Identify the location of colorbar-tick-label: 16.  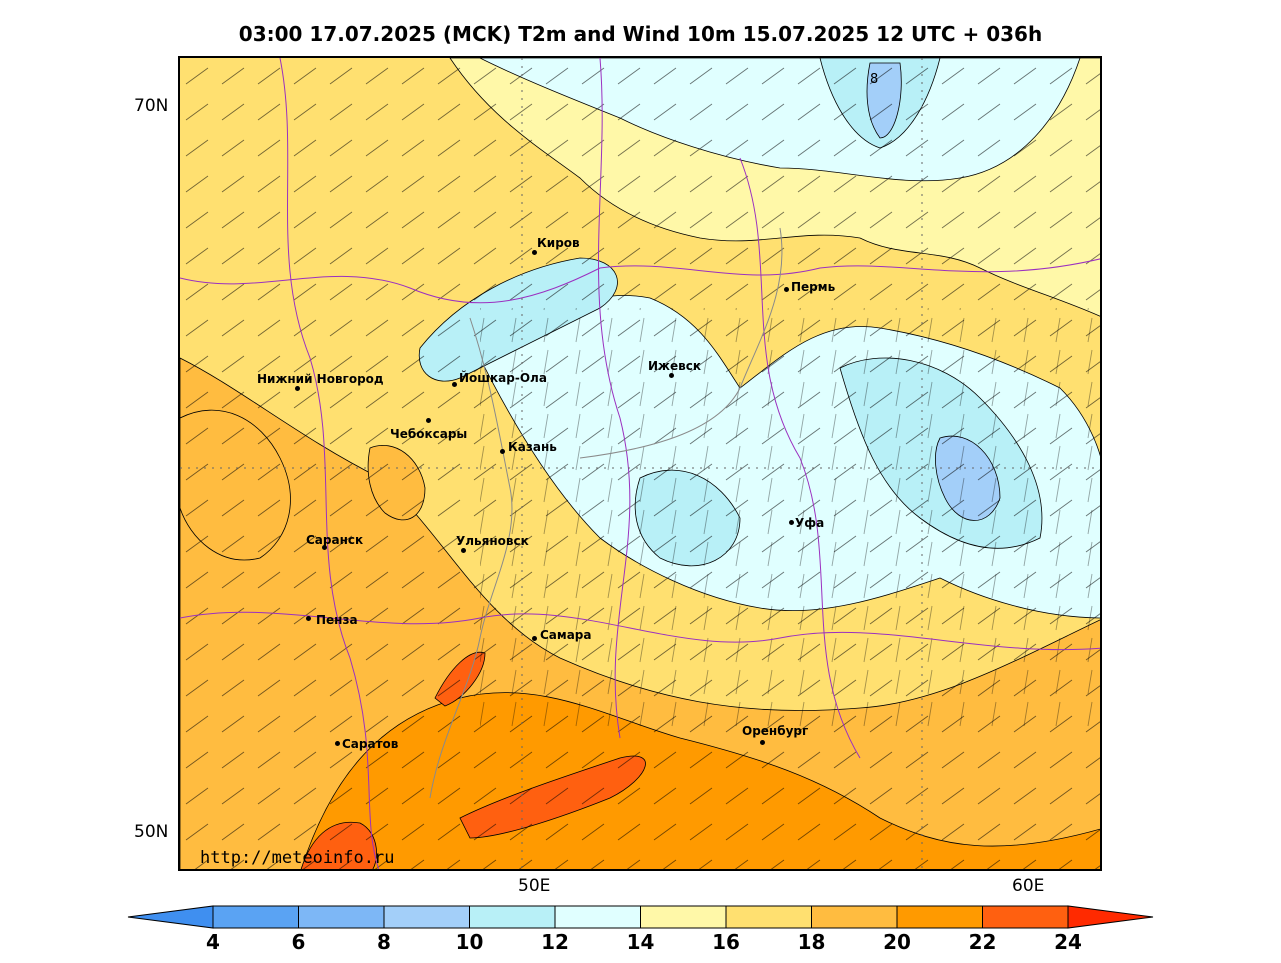
(726, 942).